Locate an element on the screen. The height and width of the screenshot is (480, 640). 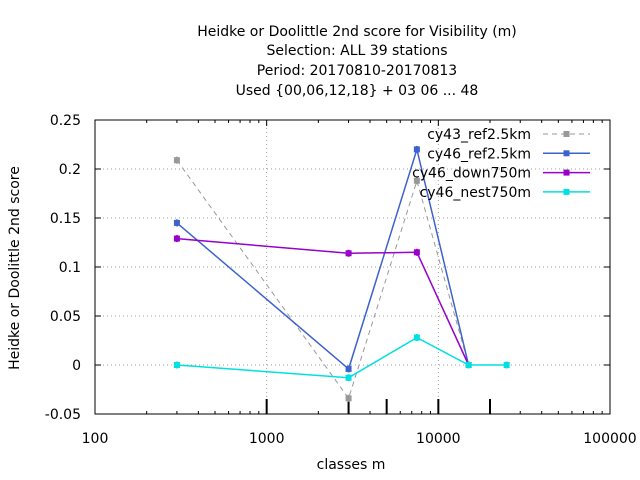
y-tick-label: 0.2 is located at coordinates (70, 170).